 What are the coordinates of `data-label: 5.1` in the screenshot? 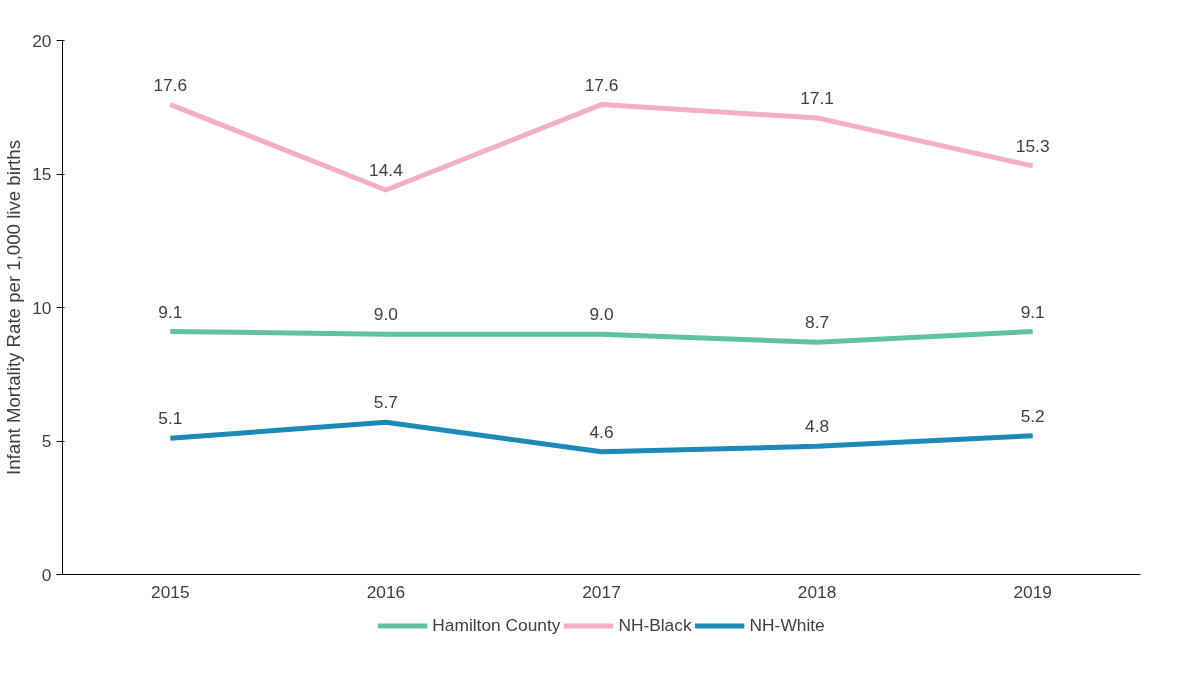 It's located at (170, 418).